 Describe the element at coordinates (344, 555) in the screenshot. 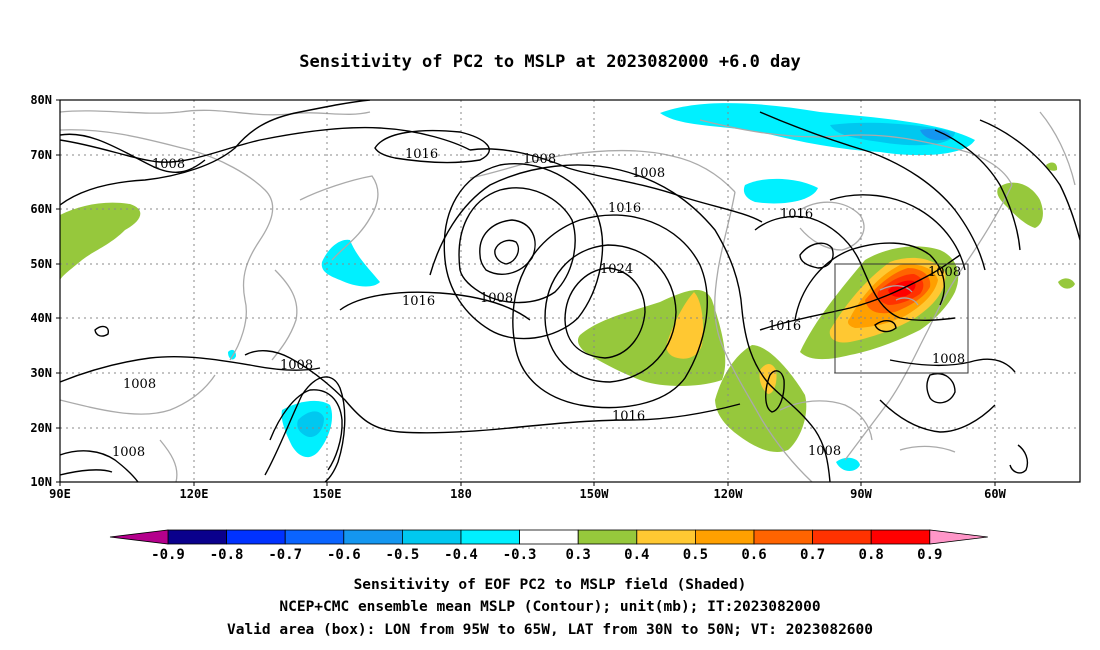

I see `colorbar-tick-label: -0.6` at that location.